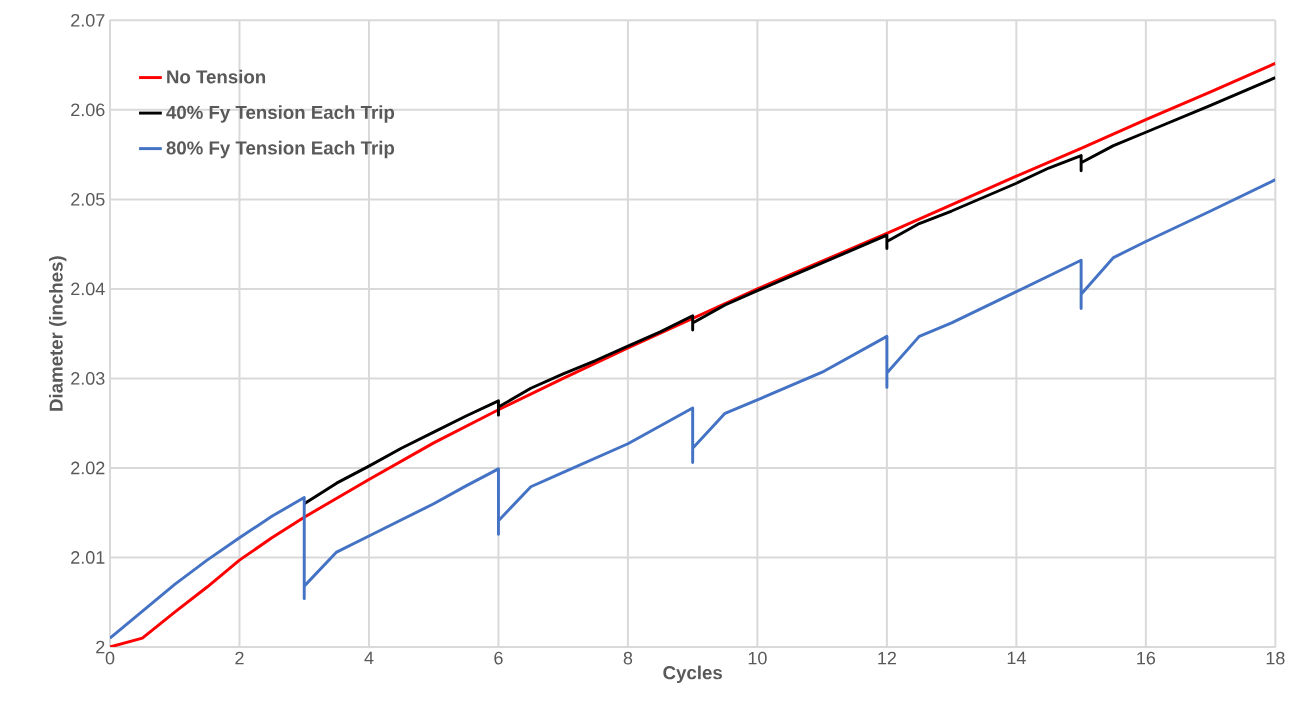 This screenshot has height=721, width=1299. What do you see at coordinates (757, 658) in the screenshot?
I see `x-tick-label: 10` at bounding box center [757, 658].